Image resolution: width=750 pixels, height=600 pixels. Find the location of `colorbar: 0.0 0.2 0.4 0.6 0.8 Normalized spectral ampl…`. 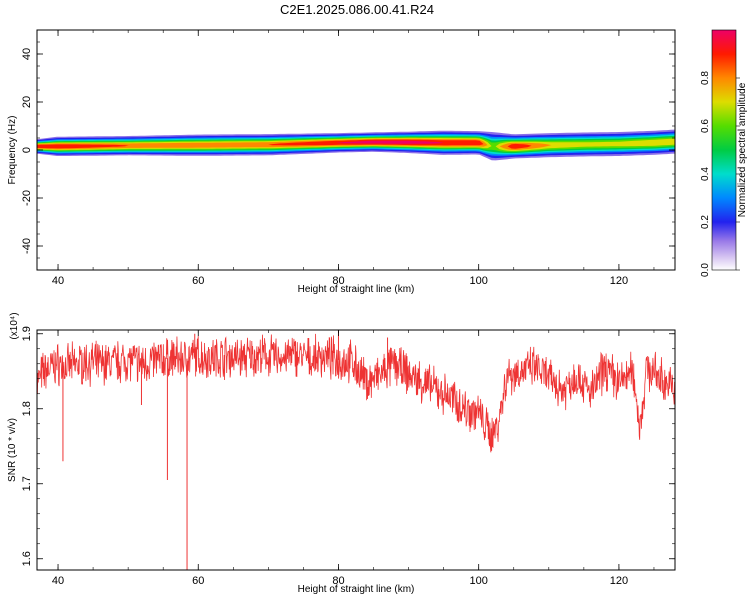

colorbar: 0.0 0.2 0.4 0.6 0.8 Normalized spectral ampl… is located at coordinates (724, 153).